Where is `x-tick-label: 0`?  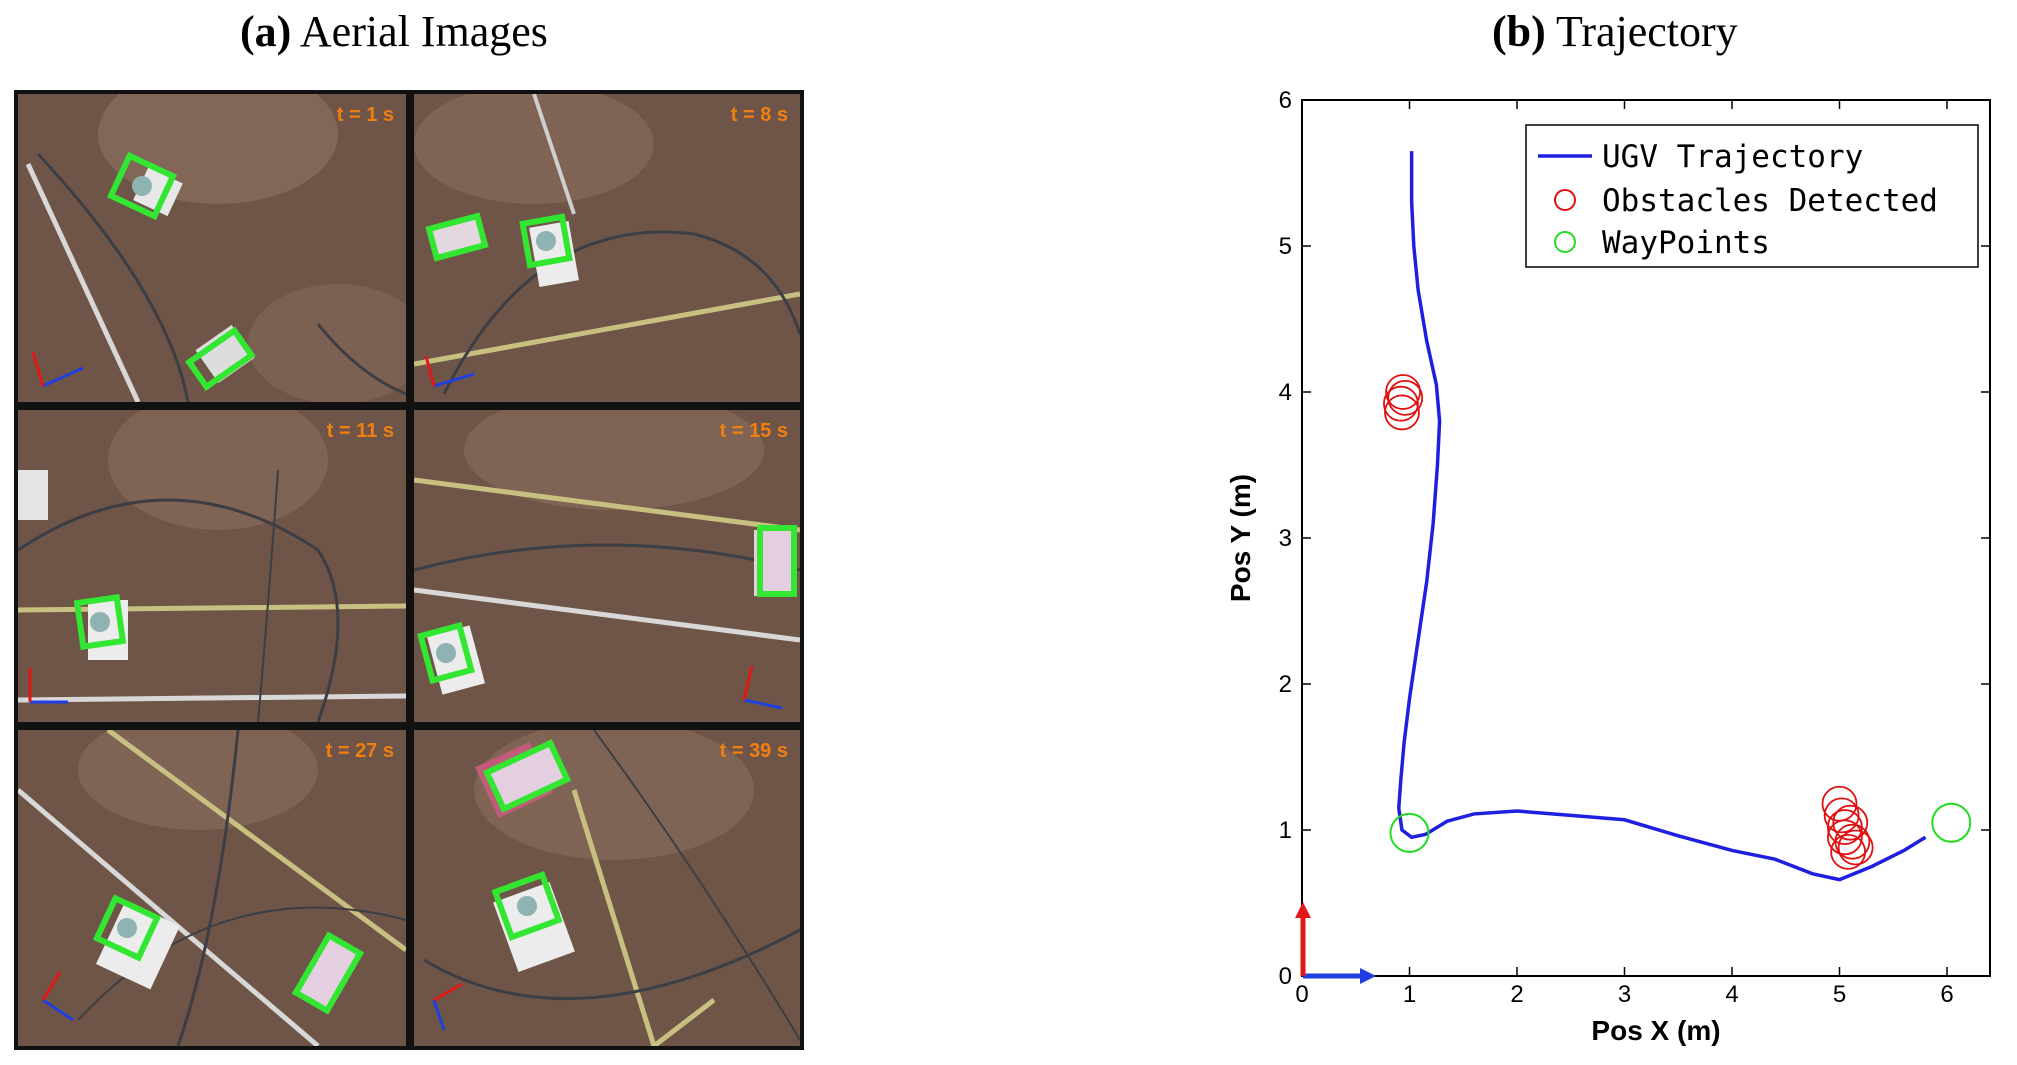
x-tick-label: 0 is located at coordinates (1301, 994).